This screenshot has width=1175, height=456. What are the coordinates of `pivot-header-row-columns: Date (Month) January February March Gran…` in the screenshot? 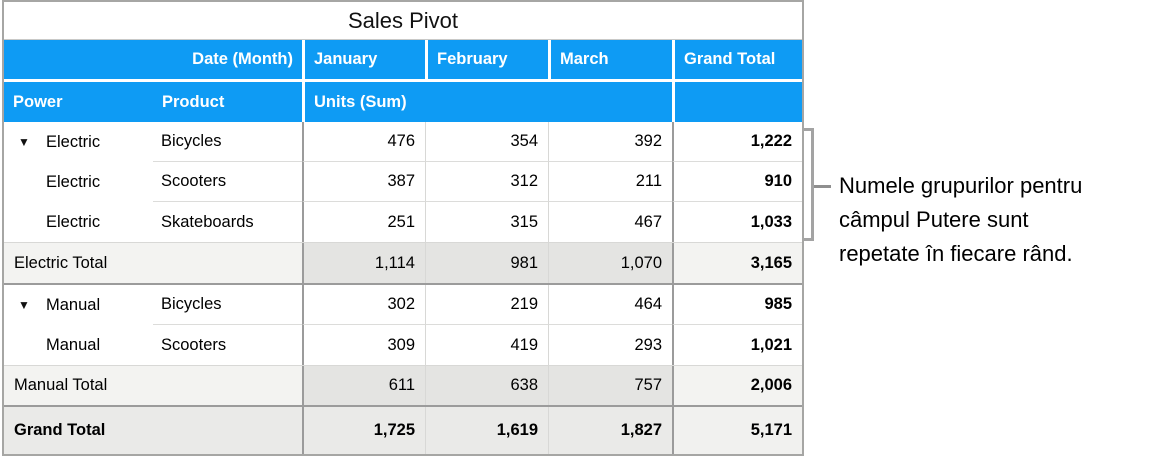 It's located at (403, 61).